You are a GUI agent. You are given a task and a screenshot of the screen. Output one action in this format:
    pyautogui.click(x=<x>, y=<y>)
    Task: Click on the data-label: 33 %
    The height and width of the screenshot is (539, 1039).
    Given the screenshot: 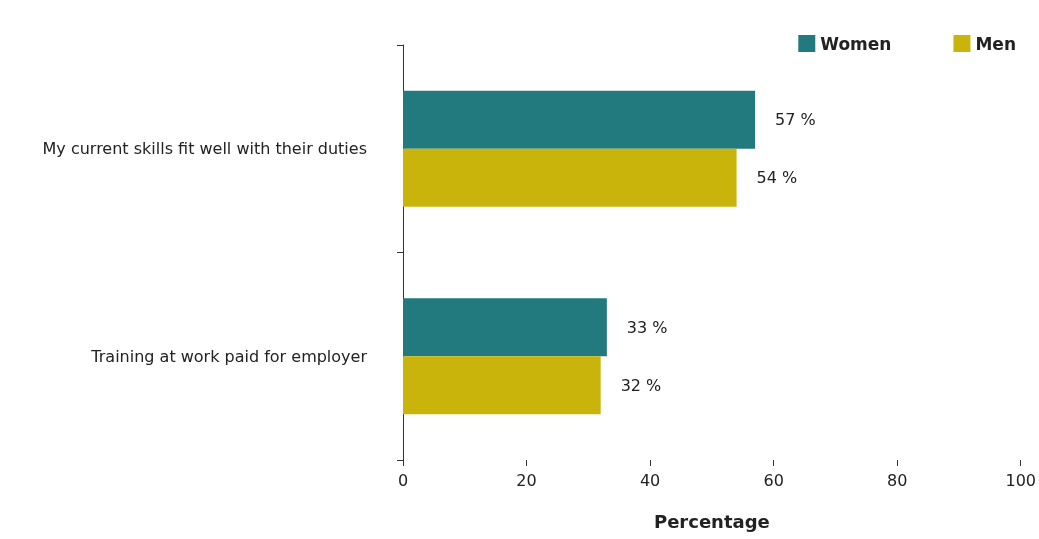 What is the action you would take?
    pyautogui.click(x=647, y=327)
    